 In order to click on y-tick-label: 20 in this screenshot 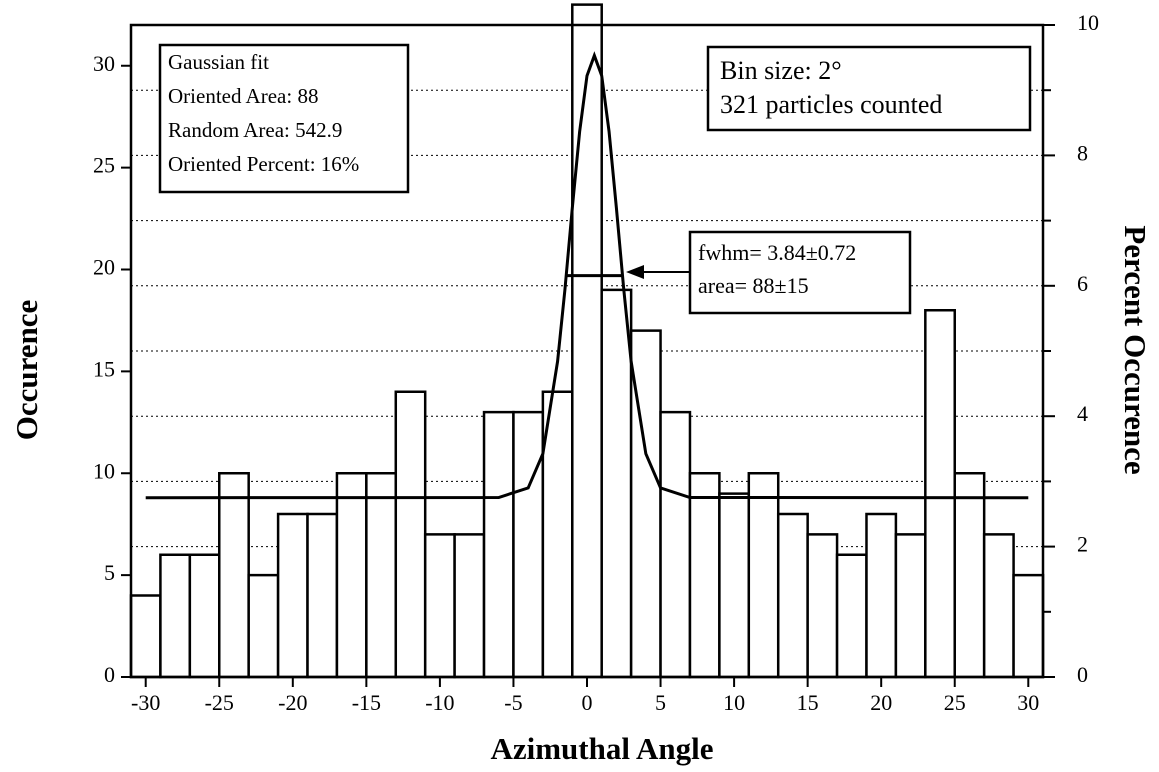, I will do `click(104, 267)`.